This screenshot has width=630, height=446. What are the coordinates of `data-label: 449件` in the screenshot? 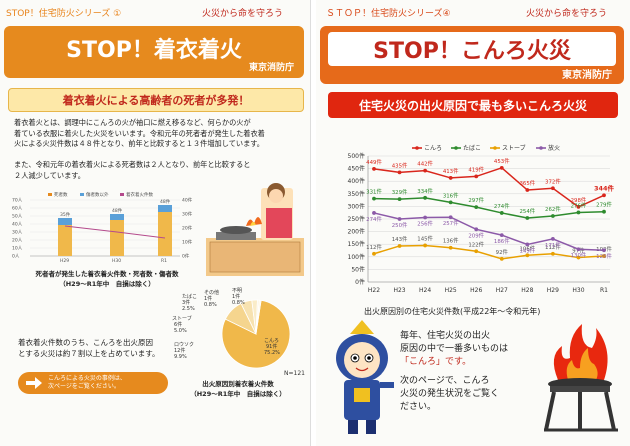 It's located at (374, 162).